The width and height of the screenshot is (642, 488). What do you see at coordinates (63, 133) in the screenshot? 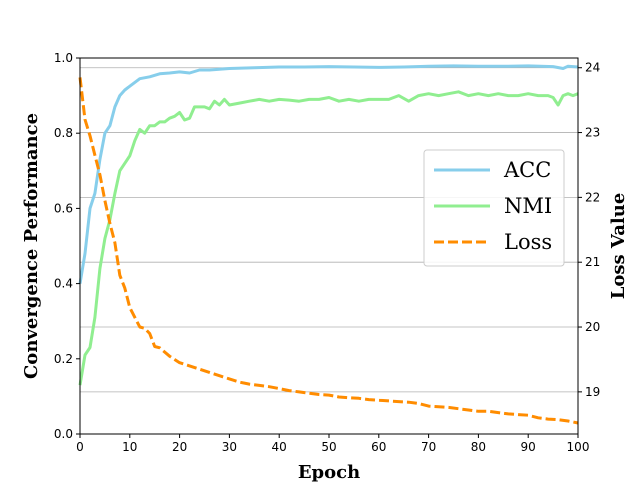
I see `y-left-tick-label: 0.8` at bounding box center [63, 133].